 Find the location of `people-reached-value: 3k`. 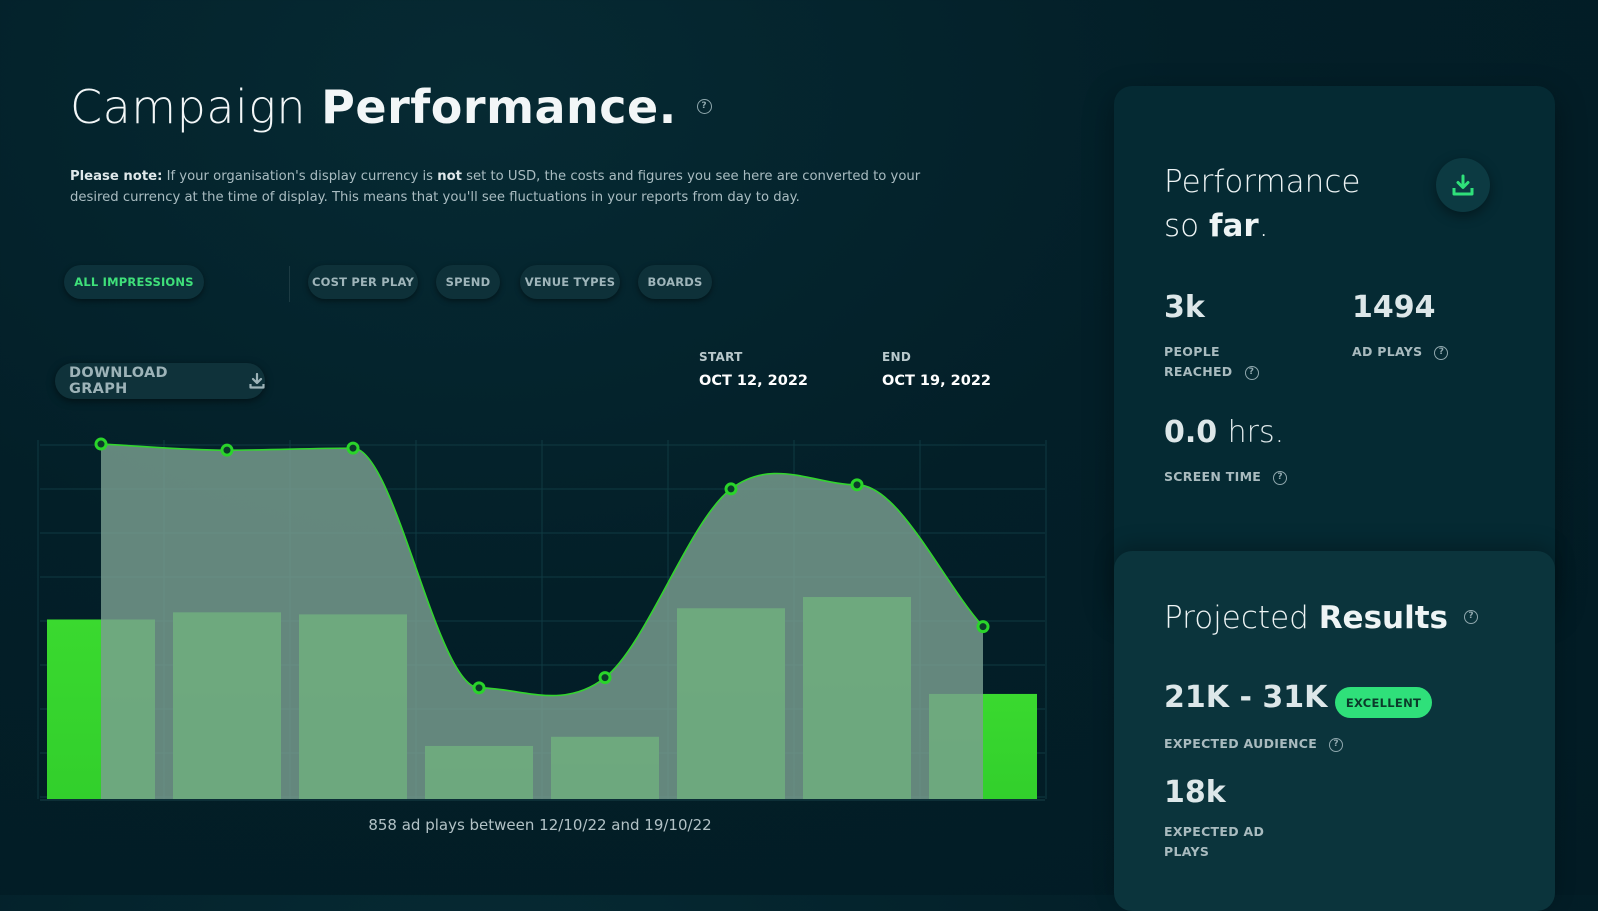

people-reached-value: 3k is located at coordinates (1184, 307).